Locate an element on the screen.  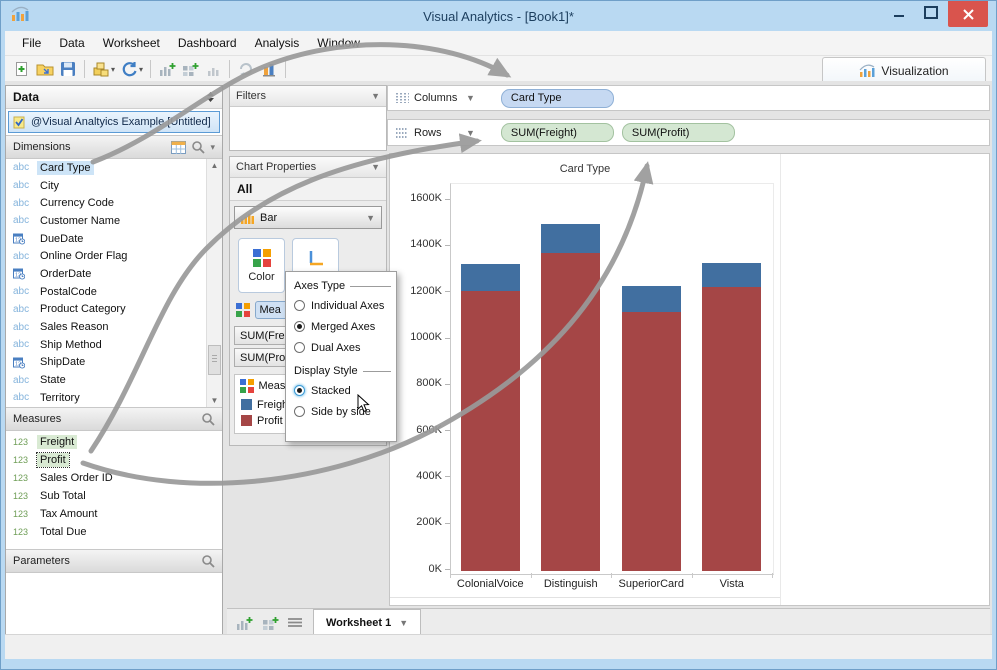
filters-header: Filters ▼ is located at coordinates (308, 96).